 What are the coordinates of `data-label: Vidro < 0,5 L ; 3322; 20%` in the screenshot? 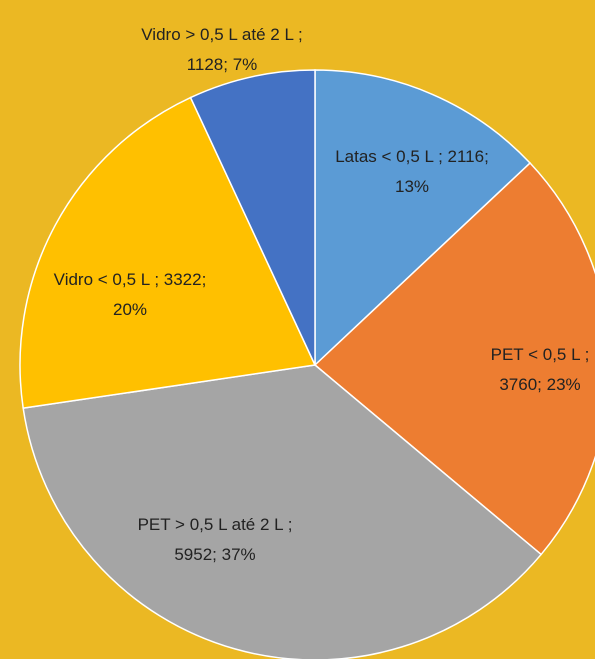 It's located at (130, 294).